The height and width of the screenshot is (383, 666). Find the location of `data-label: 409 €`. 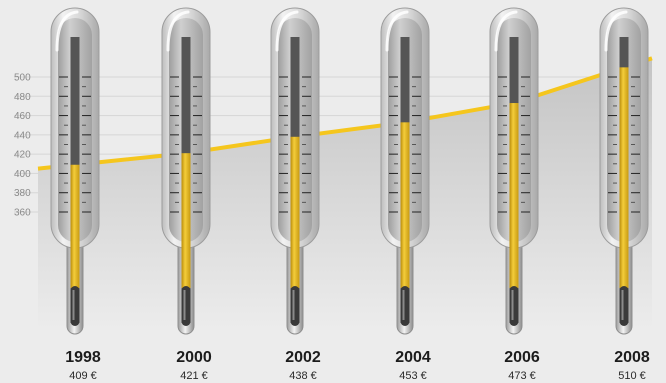

data-label: 409 € is located at coordinates (83, 376).